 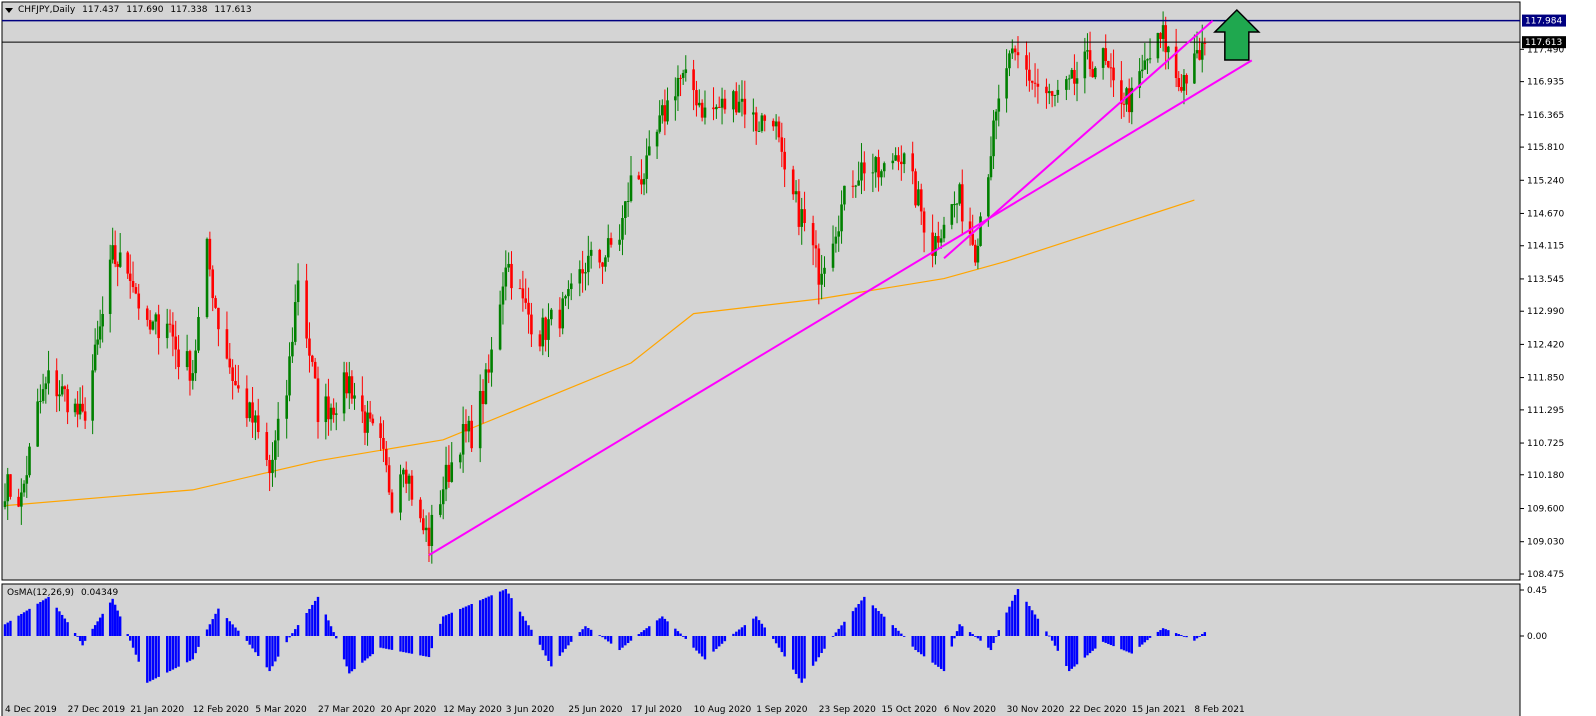 I want to click on chart-menu-triangle-icon, so click(x=9, y=10).